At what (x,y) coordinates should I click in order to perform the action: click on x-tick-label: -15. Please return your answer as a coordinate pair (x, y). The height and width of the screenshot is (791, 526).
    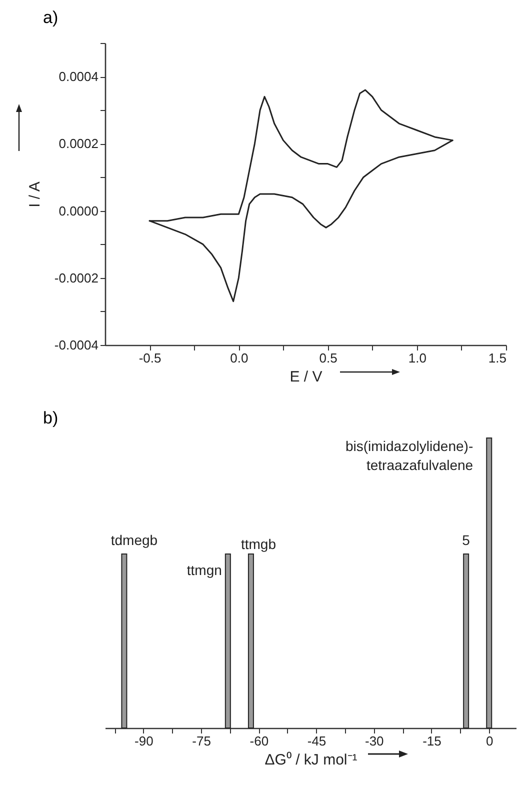
    Looking at the image, I should click on (432, 741).